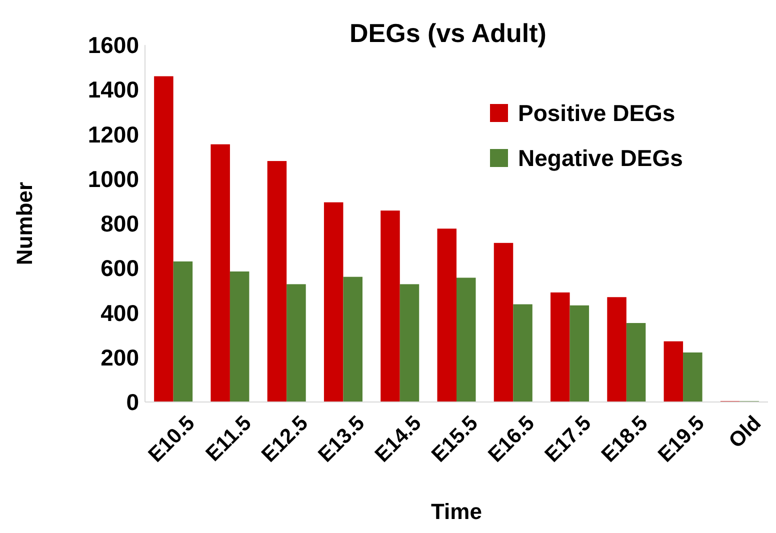 The height and width of the screenshot is (533, 776). What do you see at coordinates (119, 313) in the screenshot?
I see `y-tick-label: 400` at bounding box center [119, 313].